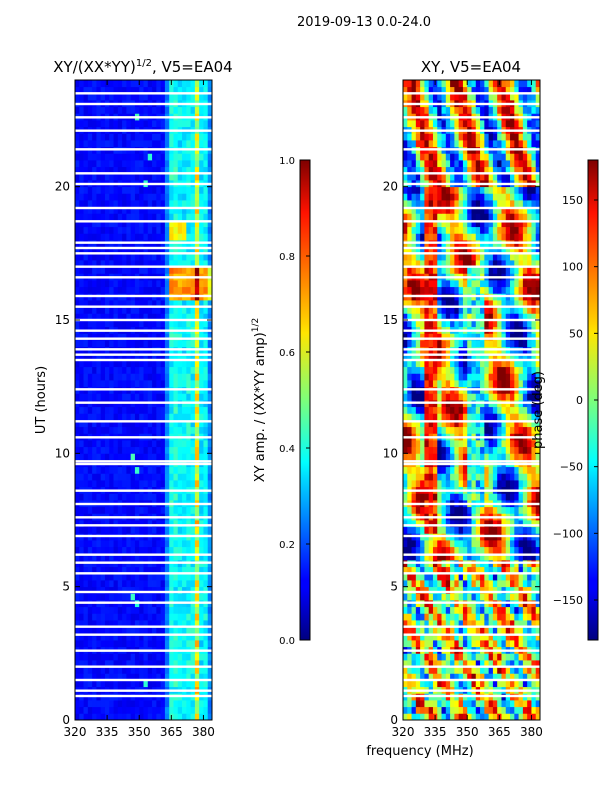 Image resolution: width=600 pixels, height=800 pixels. What do you see at coordinates (305, 400) in the screenshot?
I see `amplitude-colorbar-gradient` at bounding box center [305, 400].